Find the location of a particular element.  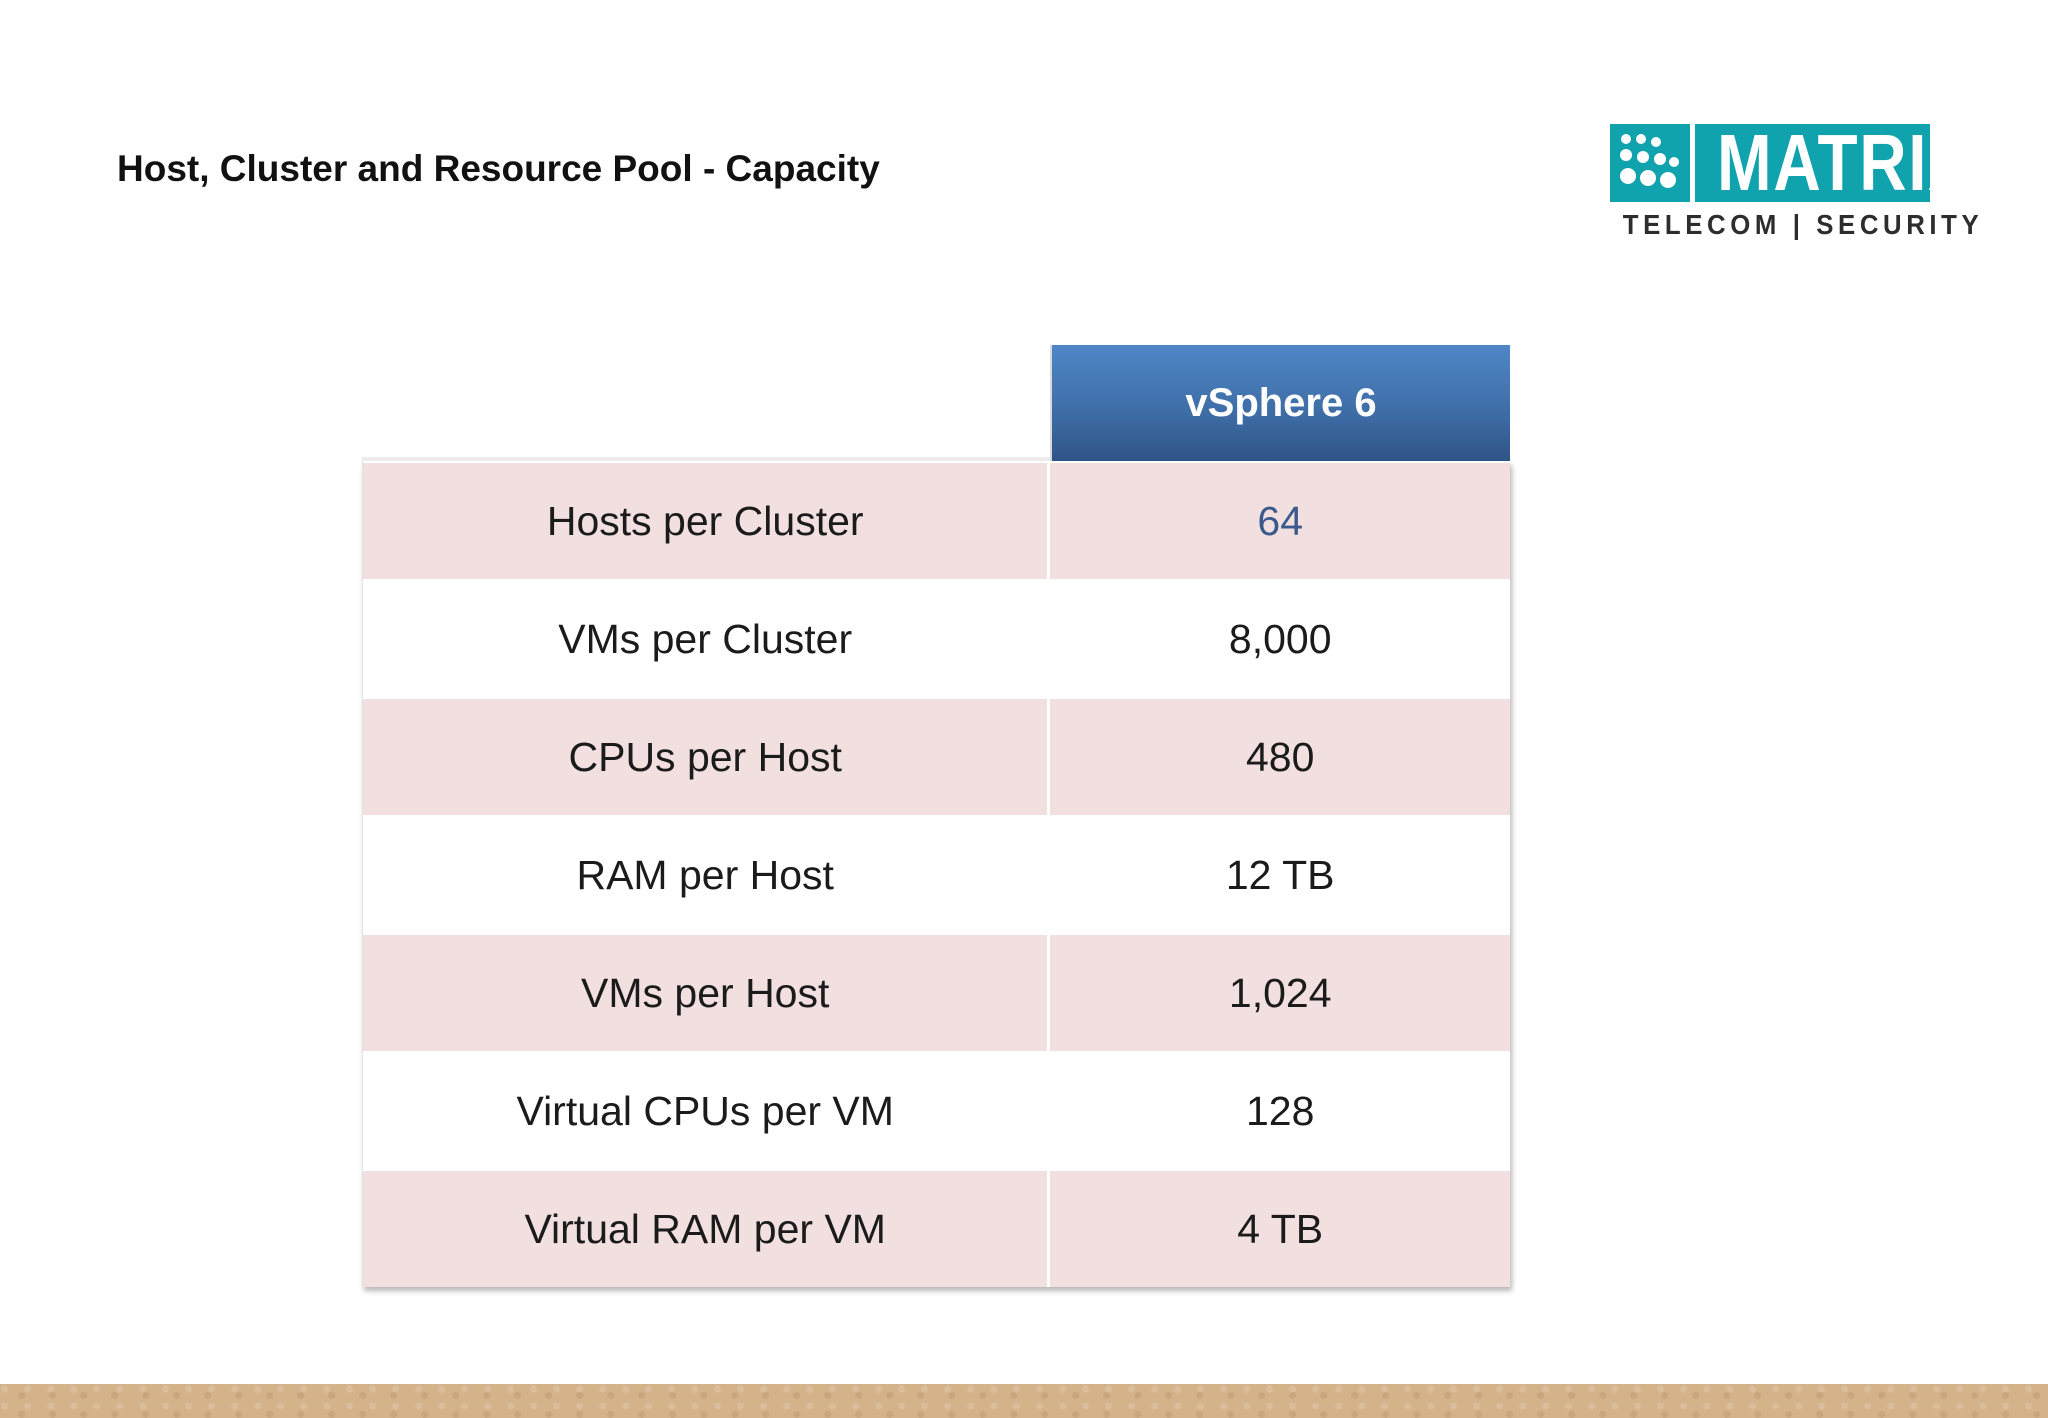

row-label: RAM per Host is located at coordinates (707, 875).